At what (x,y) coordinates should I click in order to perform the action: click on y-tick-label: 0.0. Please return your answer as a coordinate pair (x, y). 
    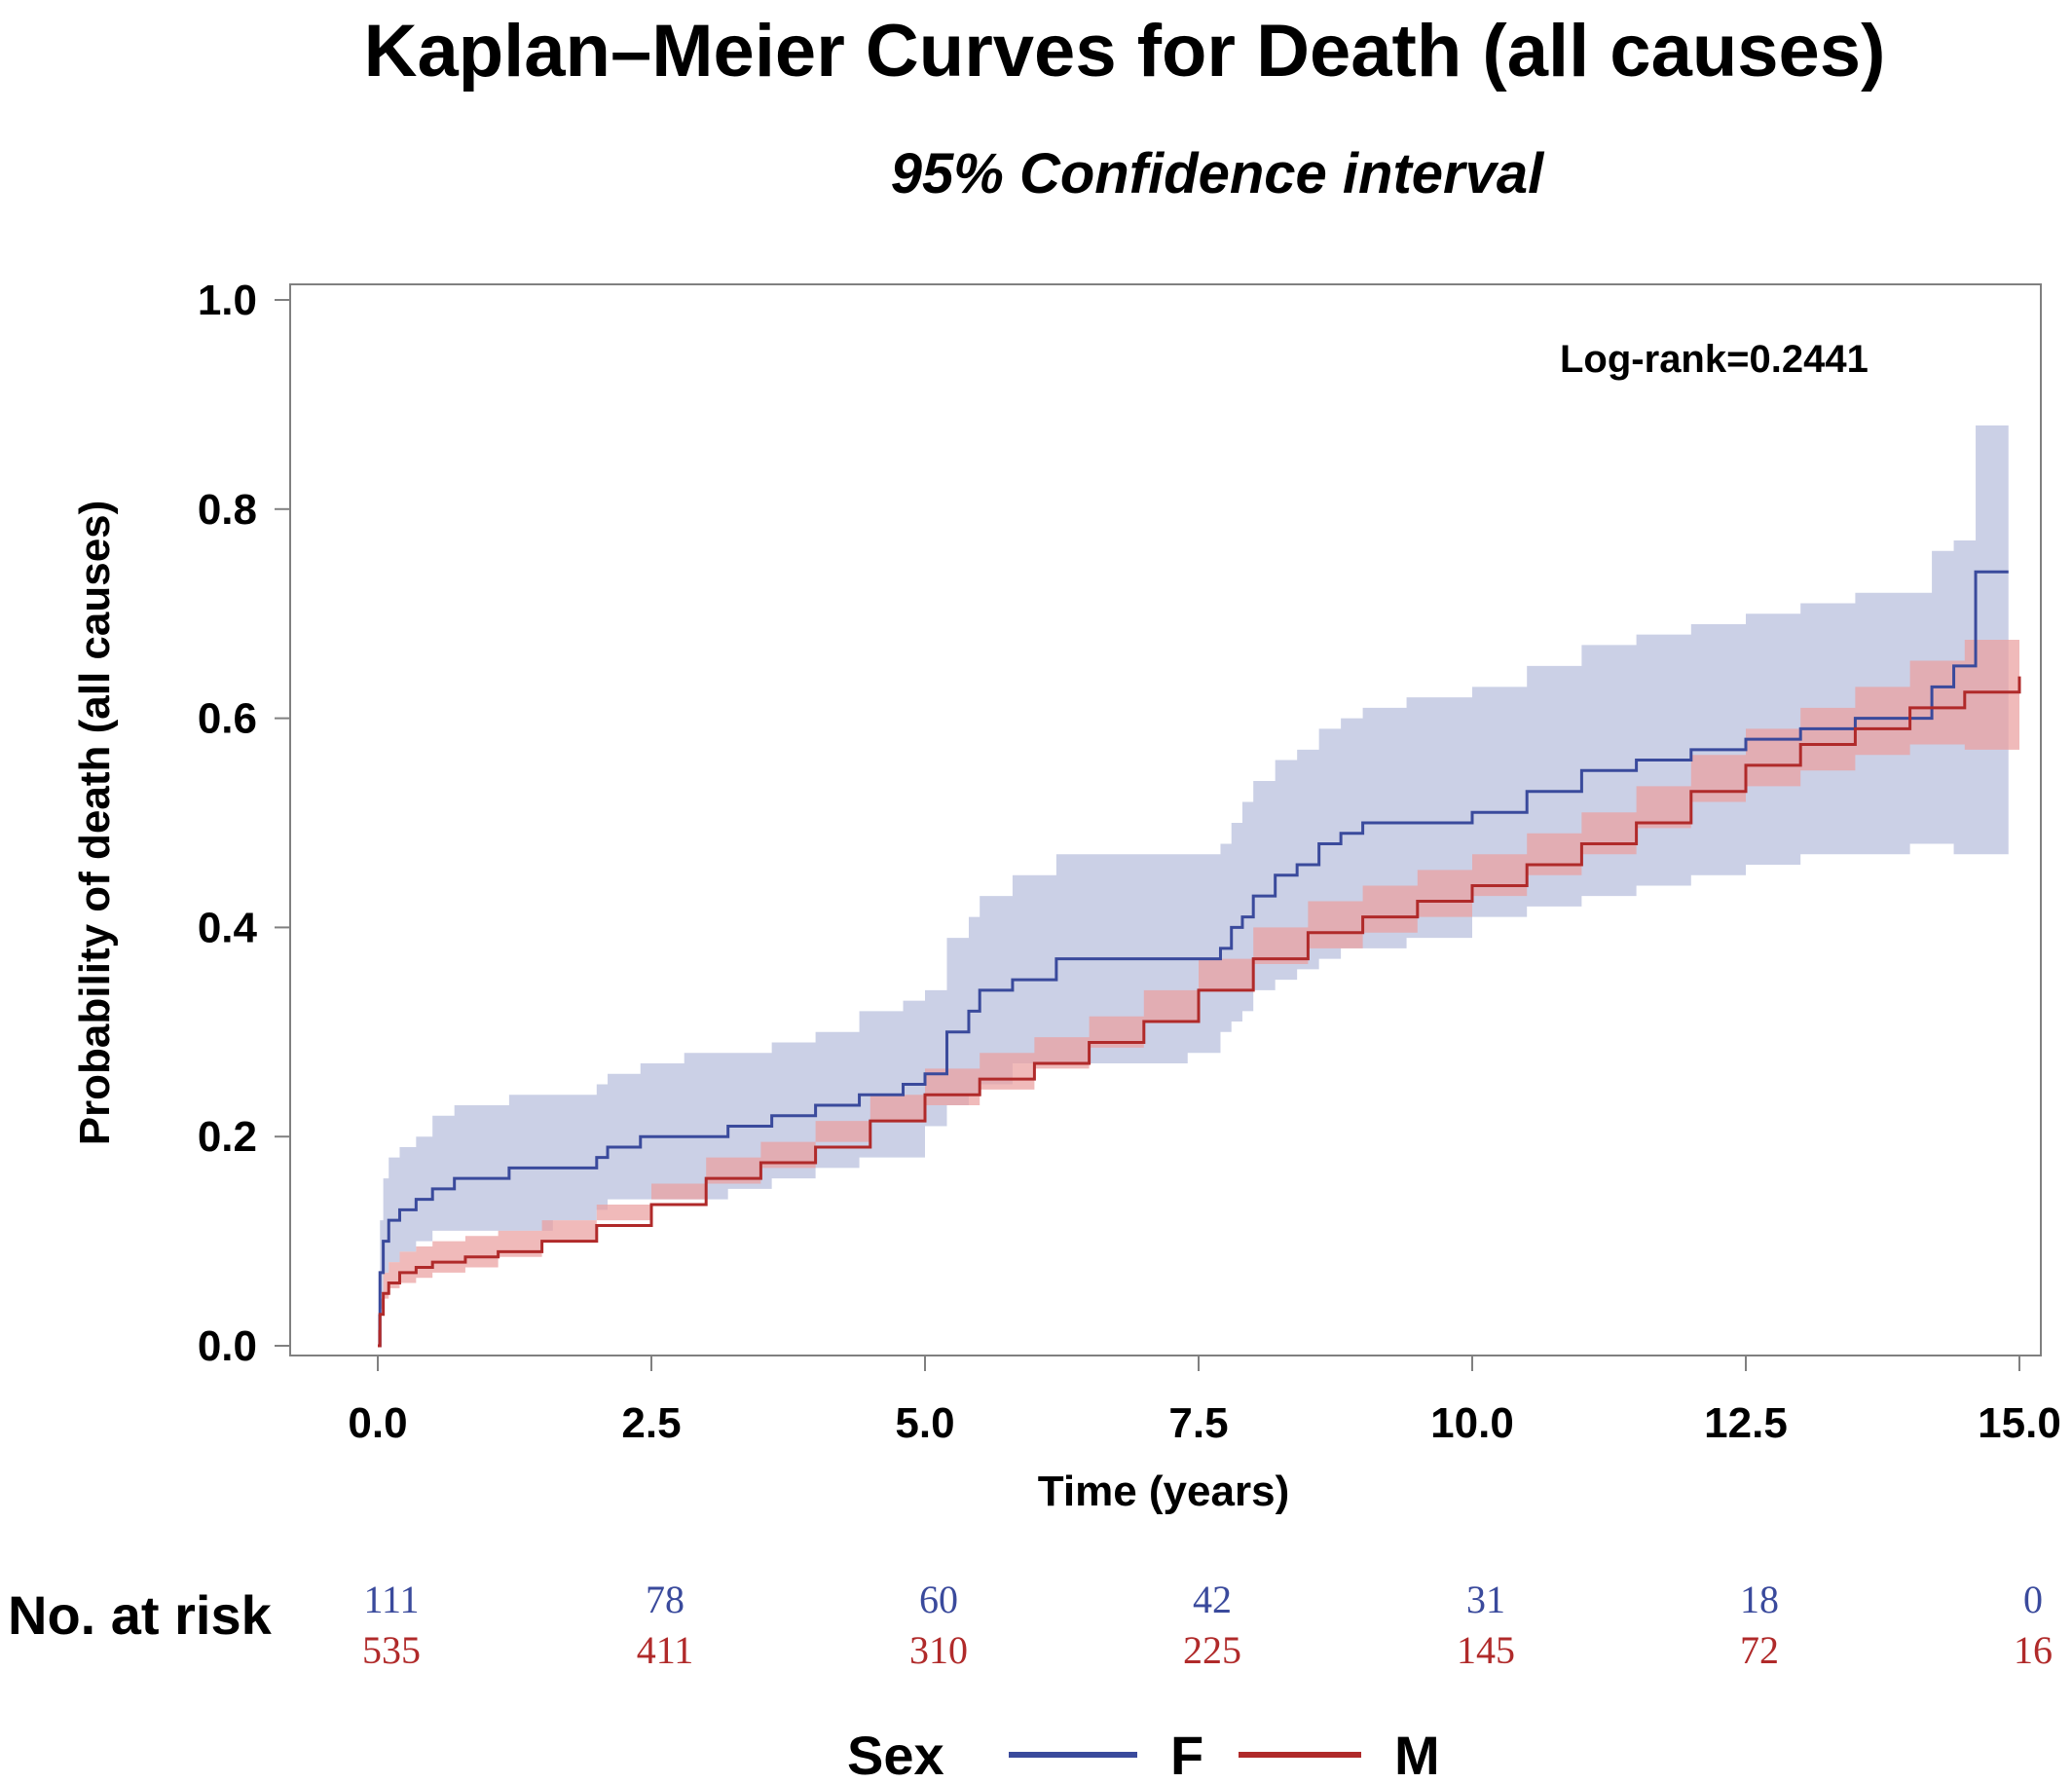
    Looking at the image, I should click on (227, 1346).